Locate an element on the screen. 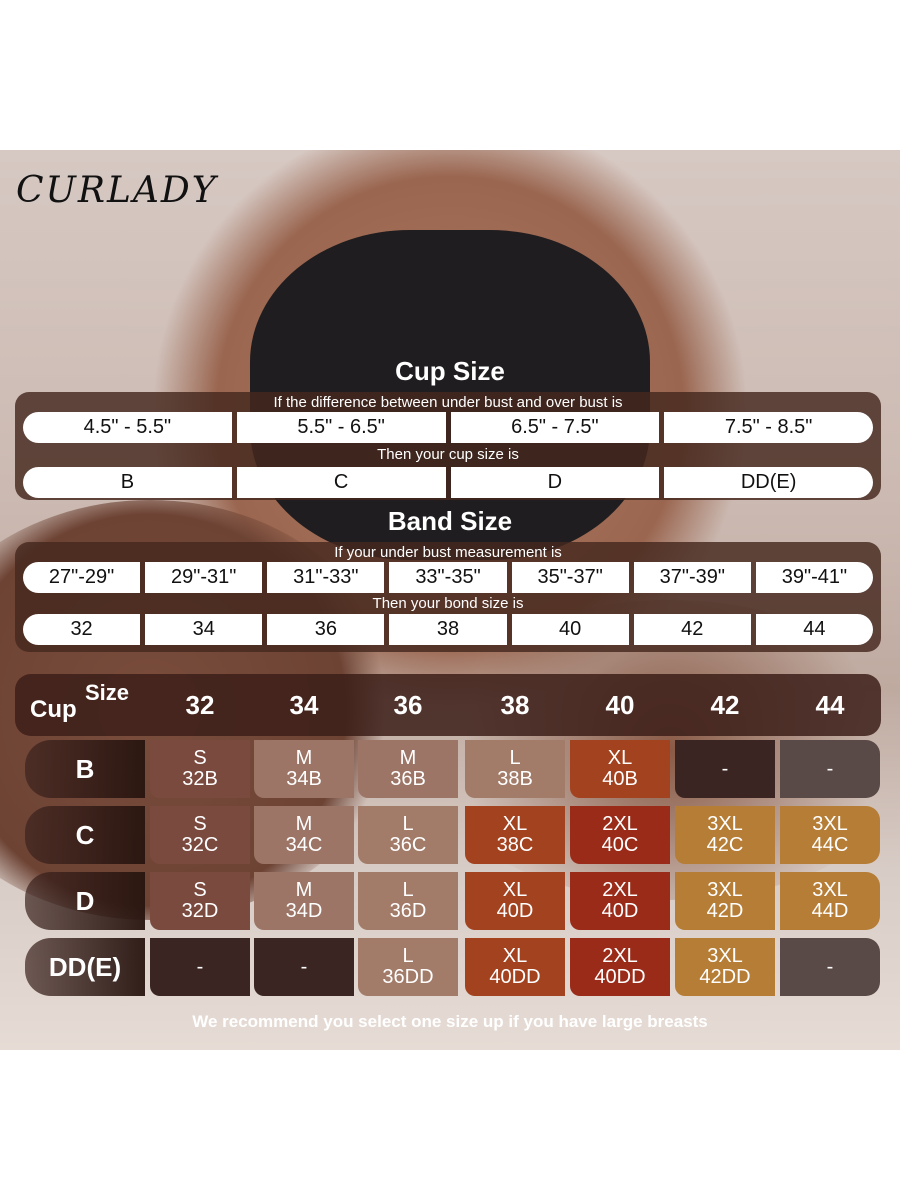  size-cell: XL 40DD is located at coordinates (515, 967).